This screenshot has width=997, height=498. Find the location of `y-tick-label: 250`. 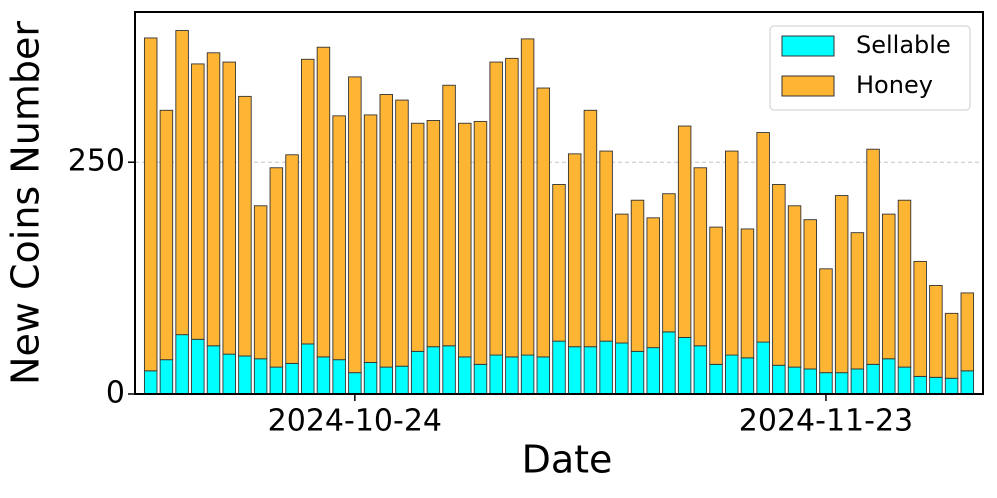

y-tick-label: 250 is located at coordinates (96, 161).